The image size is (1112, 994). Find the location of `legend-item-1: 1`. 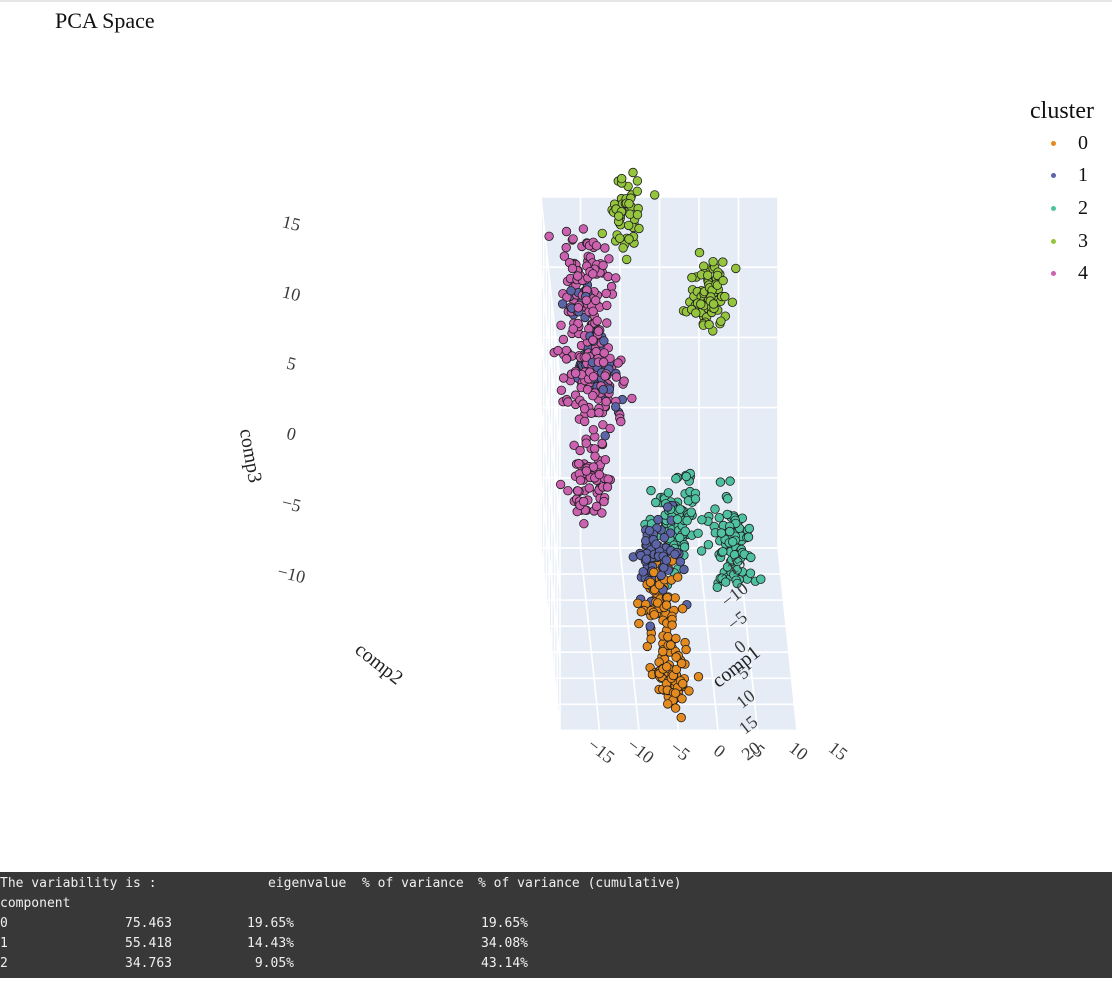

legend-item-1: 1 is located at coordinates (1062, 176).